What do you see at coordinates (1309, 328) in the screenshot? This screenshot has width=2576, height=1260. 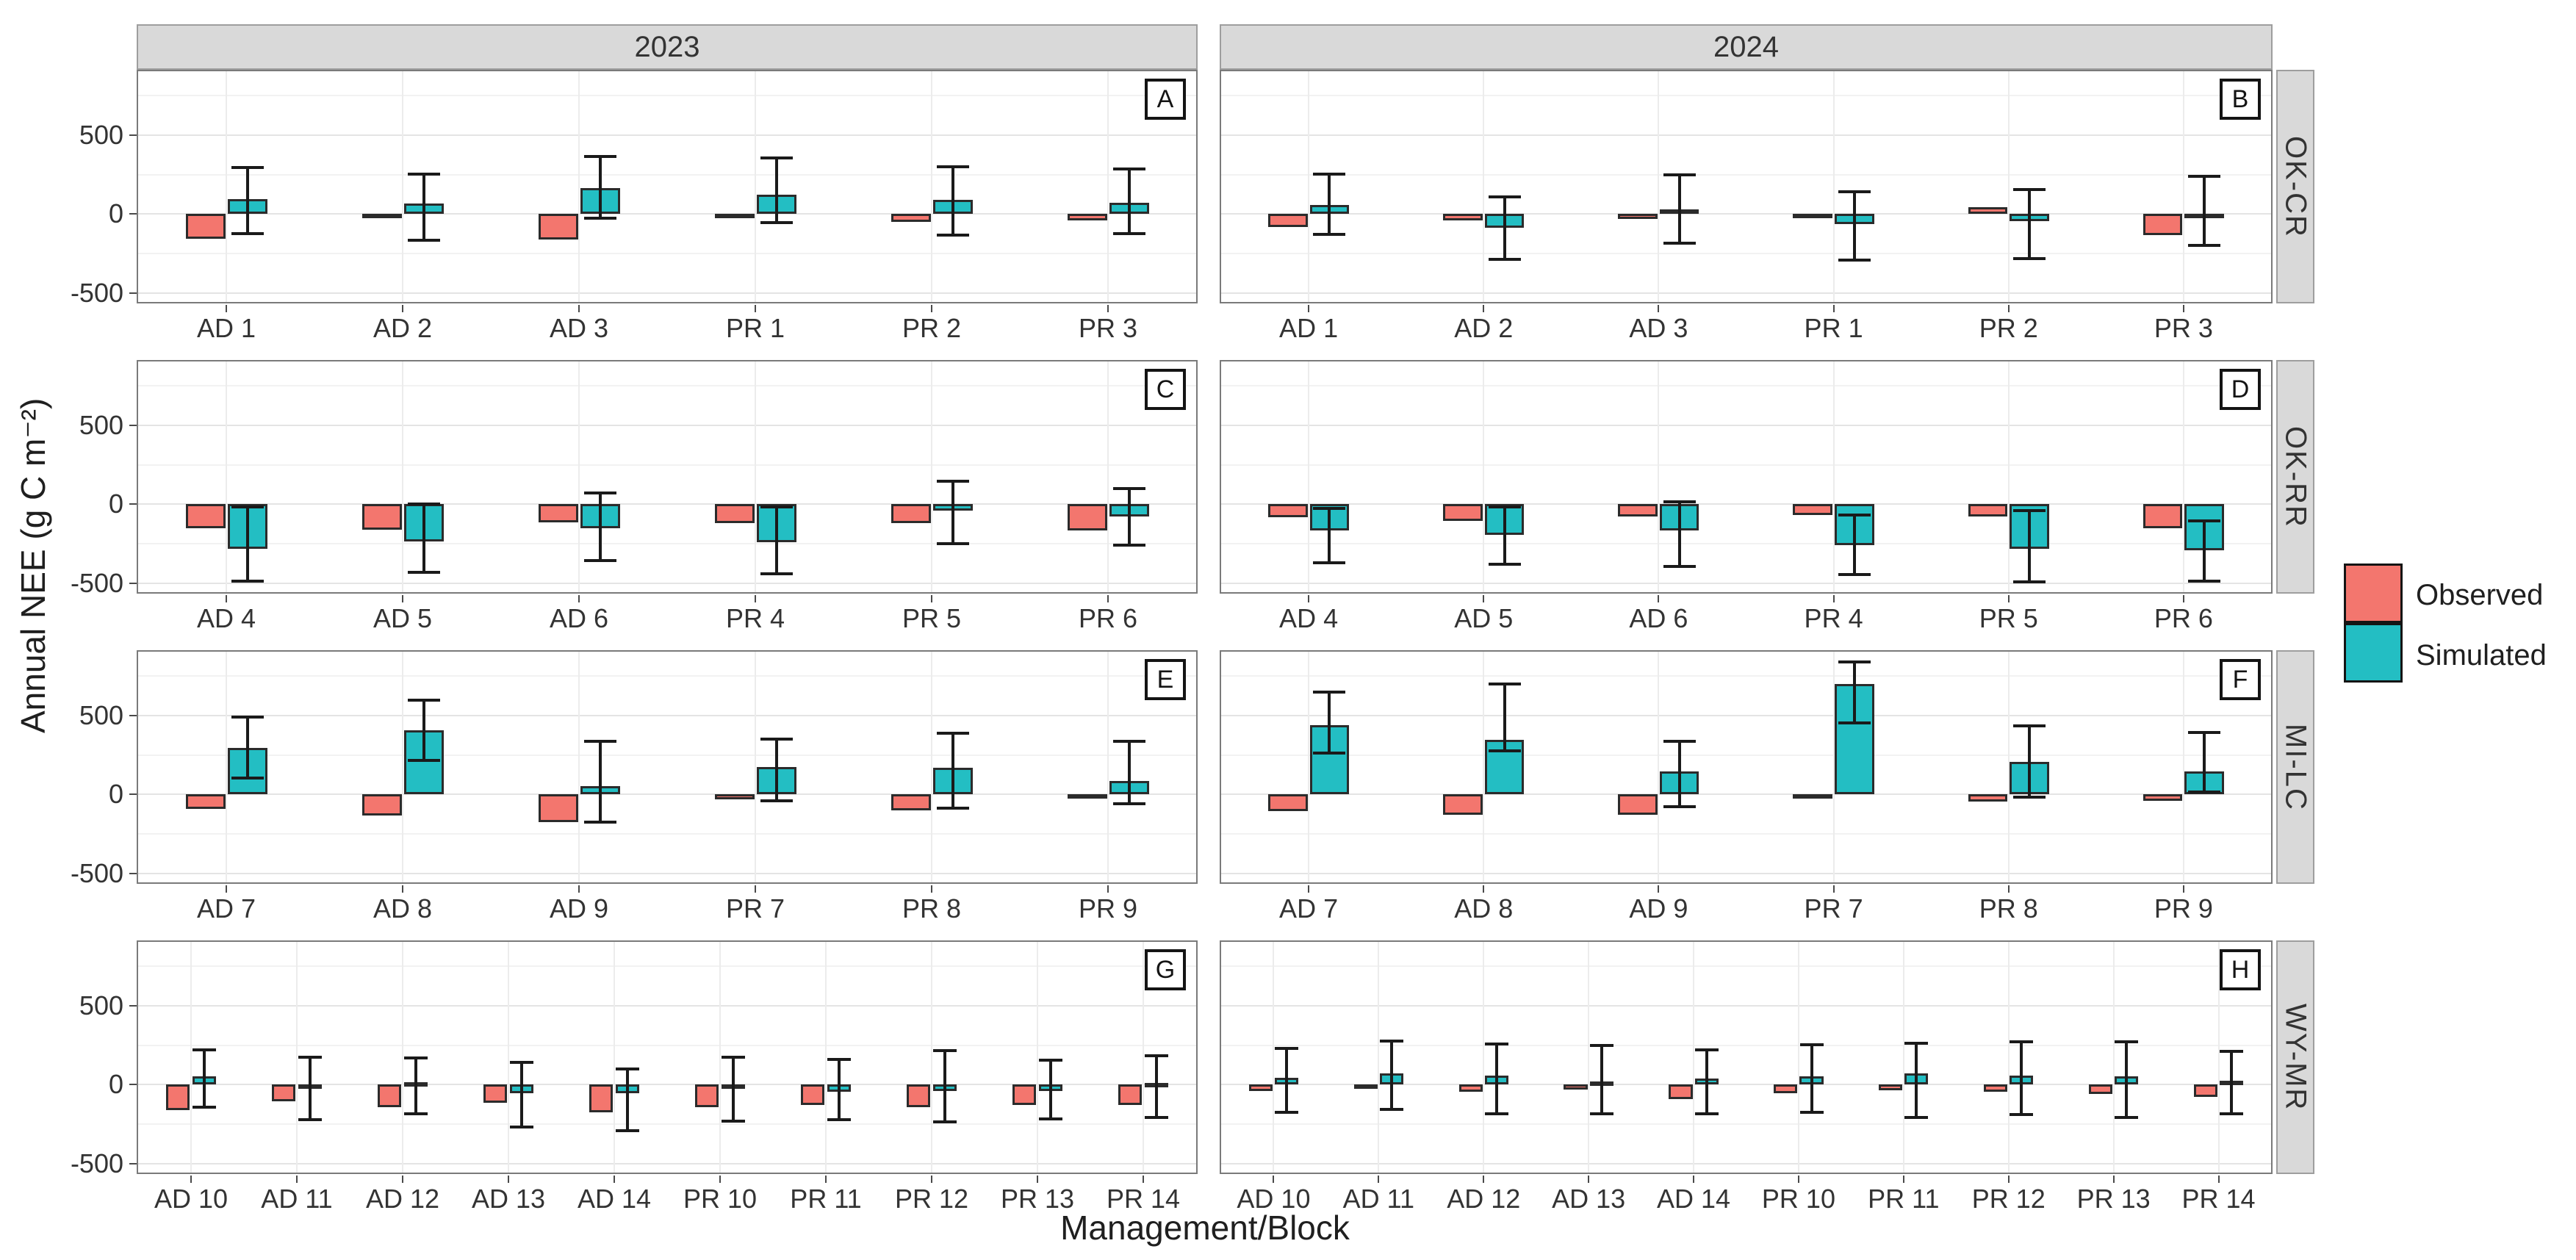 I see `x-tick-label: AD 1` at bounding box center [1309, 328].